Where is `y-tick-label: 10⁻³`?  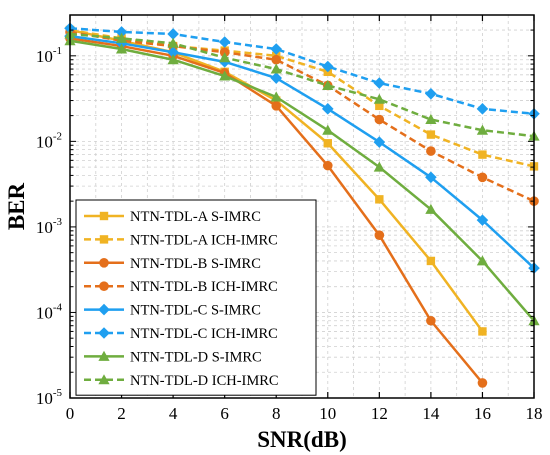 y-tick-label: 10⁻³ is located at coordinates (49, 226).